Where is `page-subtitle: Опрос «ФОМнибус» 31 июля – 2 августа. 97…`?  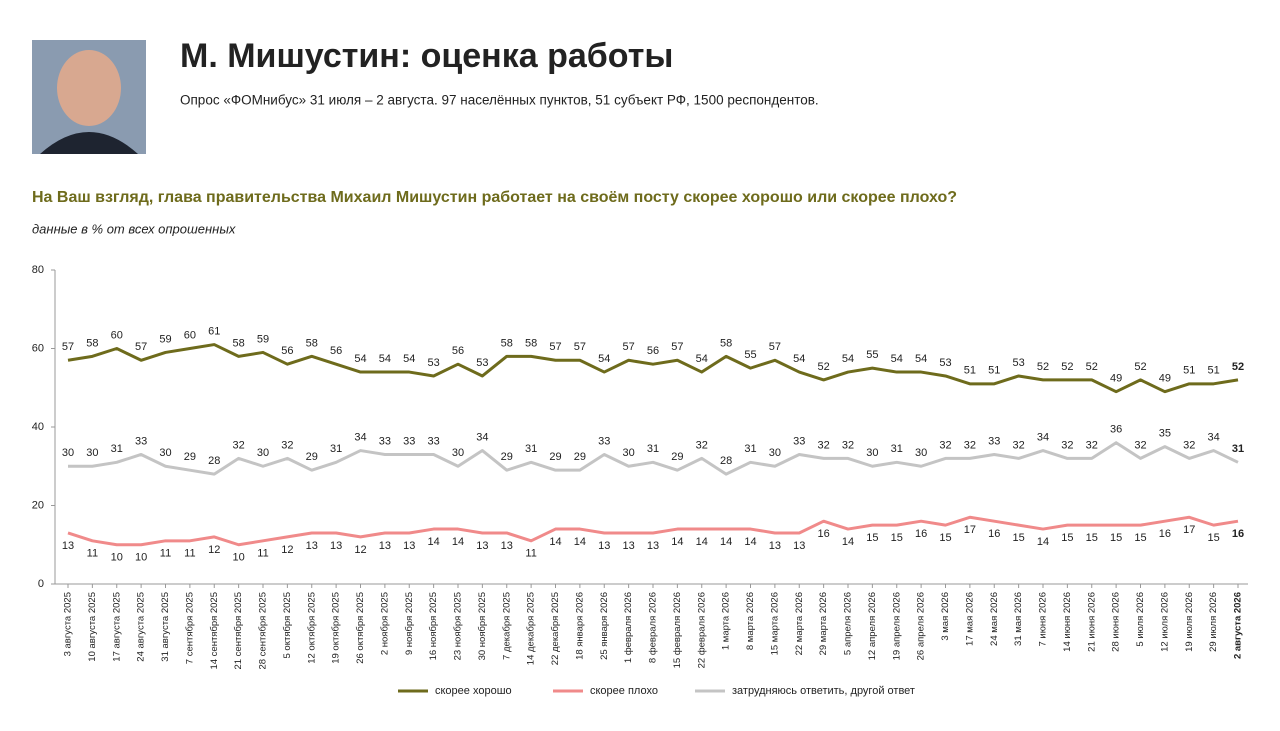
page-subtitle: Опрос «ФОМнибус» 31 июля – 2 августа. 97… is located at coordinates (499, 100).